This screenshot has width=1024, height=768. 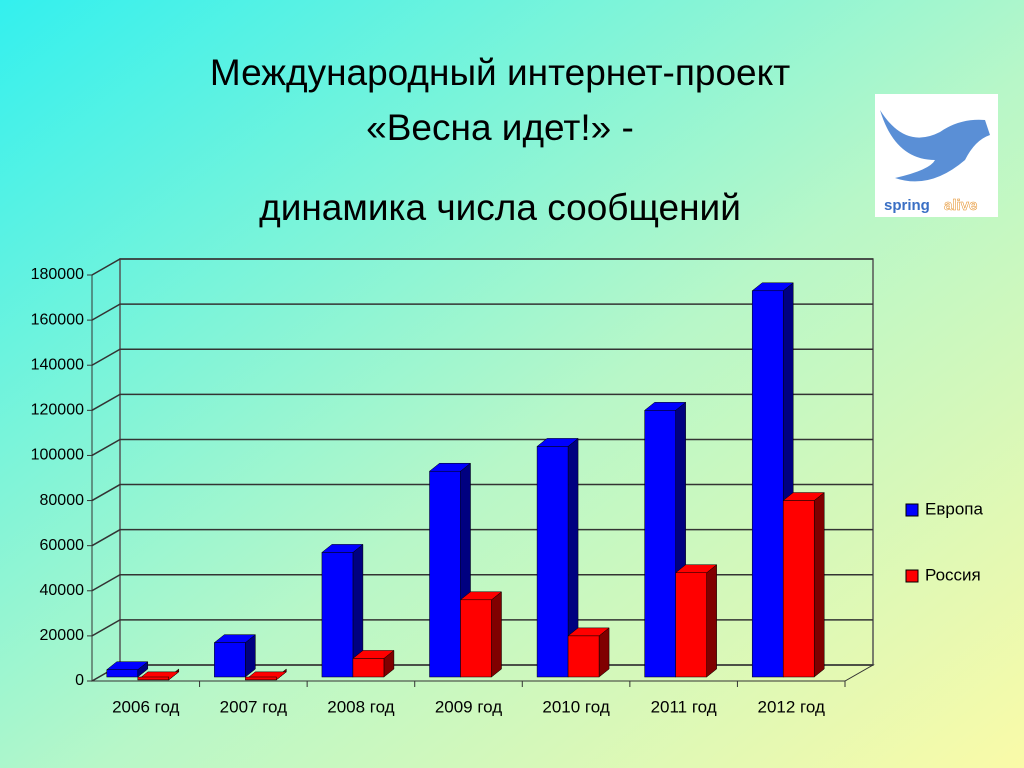 What do you see at coordinates (57, 455) in the screenshot?
I see `y-tick-label: 100000` at bounding box center [57, 455].